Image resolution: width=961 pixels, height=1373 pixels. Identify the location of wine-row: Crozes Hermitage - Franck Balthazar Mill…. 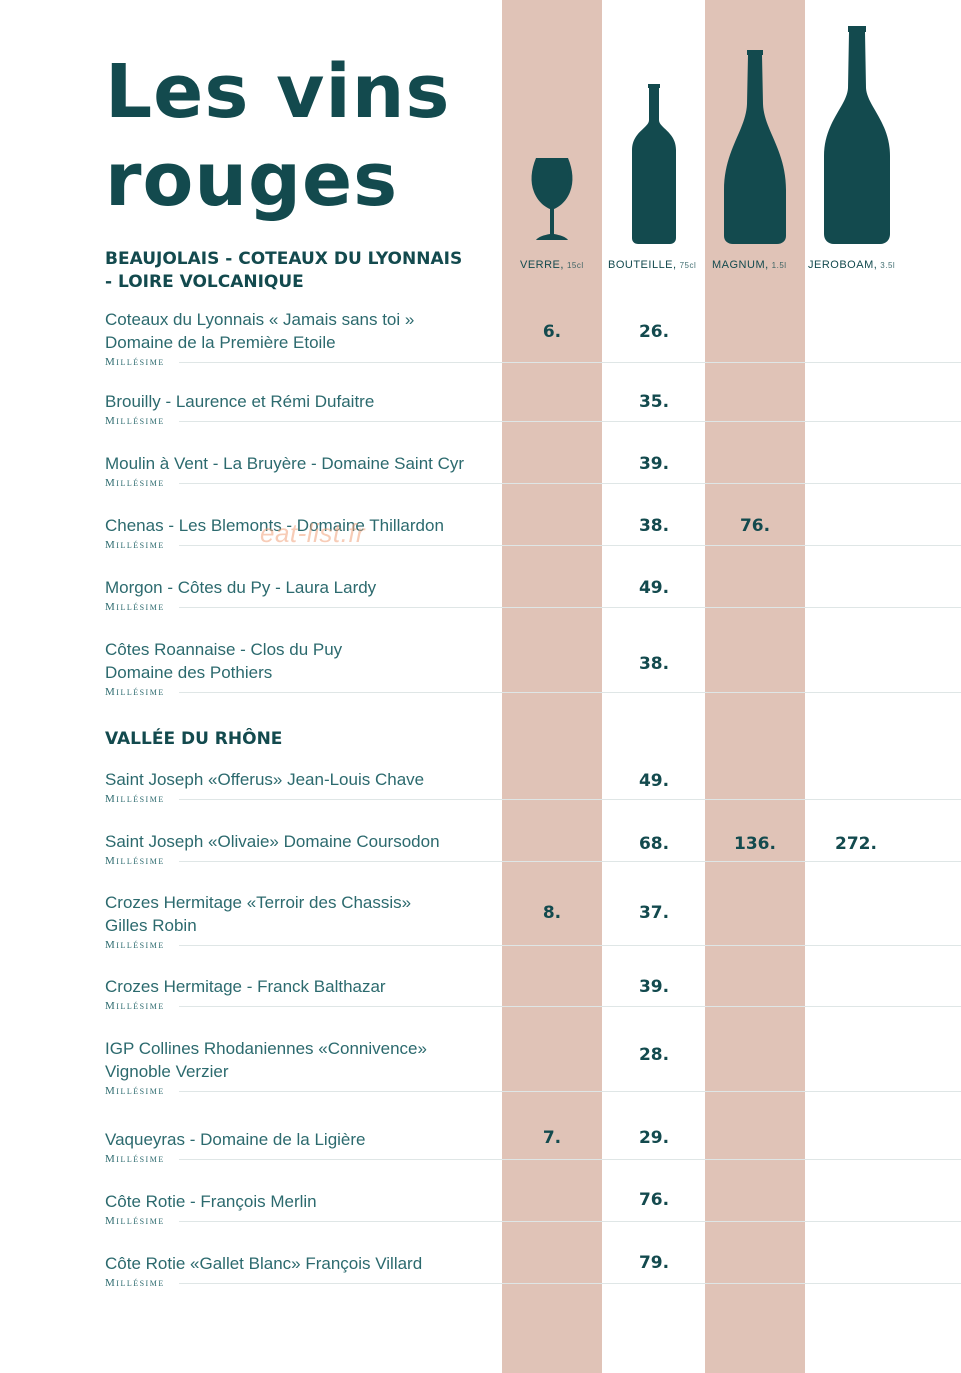
(533, 994).